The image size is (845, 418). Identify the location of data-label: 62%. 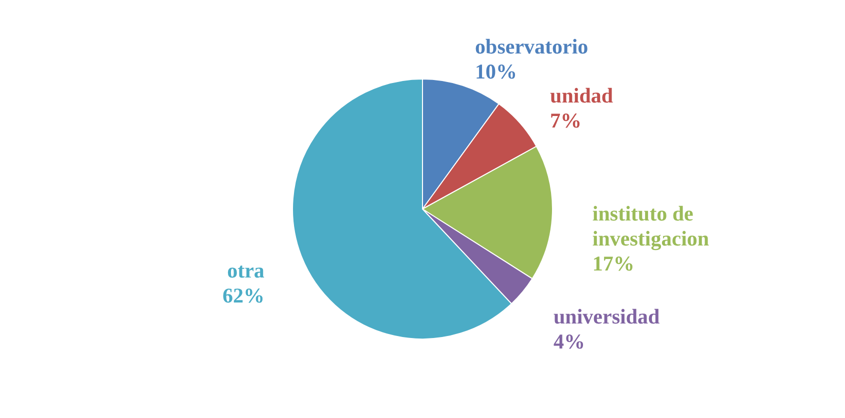
(243, 296).